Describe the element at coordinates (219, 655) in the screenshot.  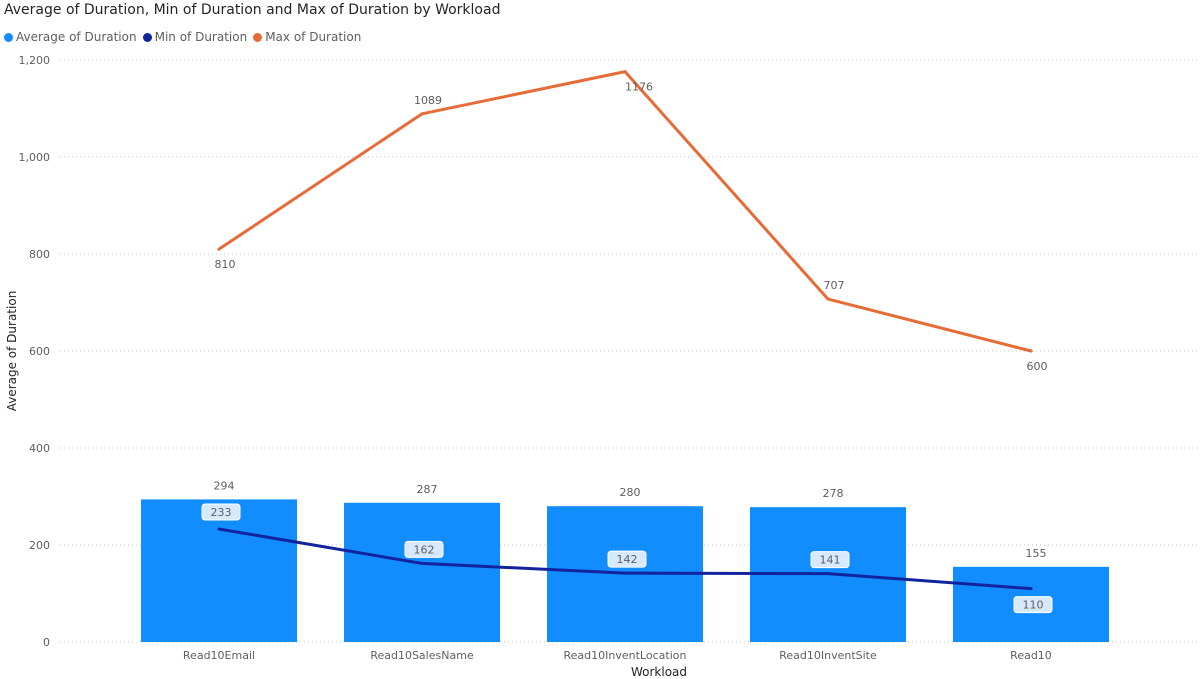
I see `x-tick-label: Read10Email` at that location.